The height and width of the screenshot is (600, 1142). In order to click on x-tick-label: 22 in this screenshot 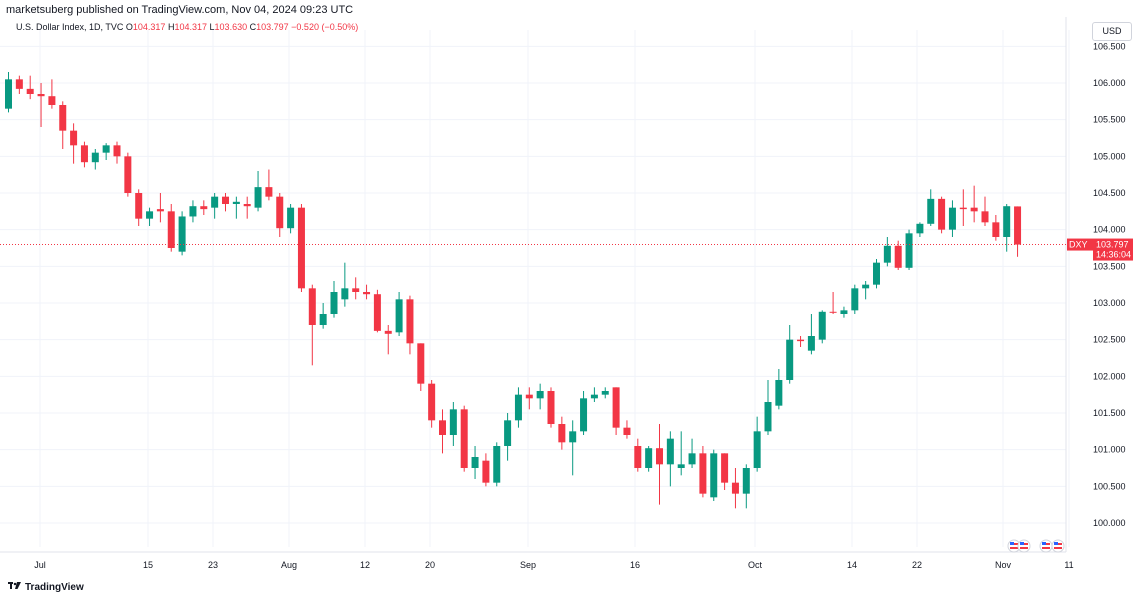, I will do `click(917, 565)`.